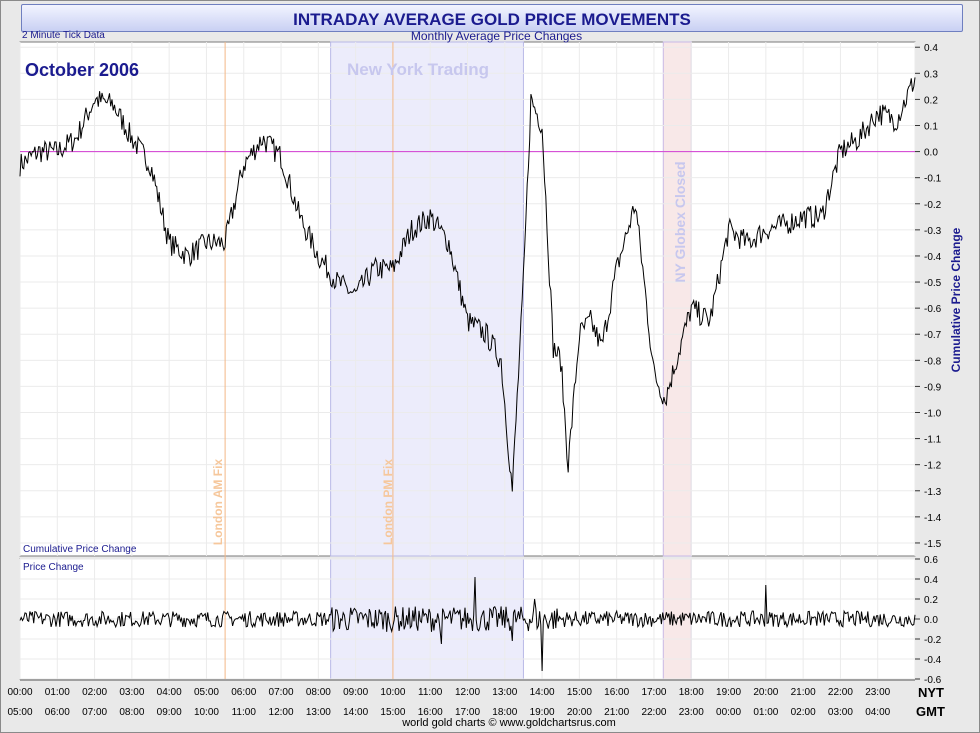  Describe the element at coordinates (931, 600) in the screenshot. I see `sub-y-tick-label: 0.2` at that location.